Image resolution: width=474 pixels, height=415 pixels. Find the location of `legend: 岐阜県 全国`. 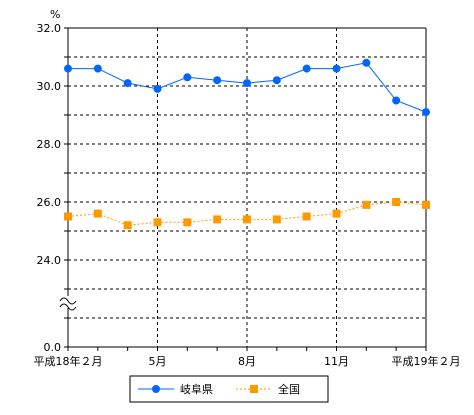

legend: 岐阜県 全国 is located at coordinates (229, 389).